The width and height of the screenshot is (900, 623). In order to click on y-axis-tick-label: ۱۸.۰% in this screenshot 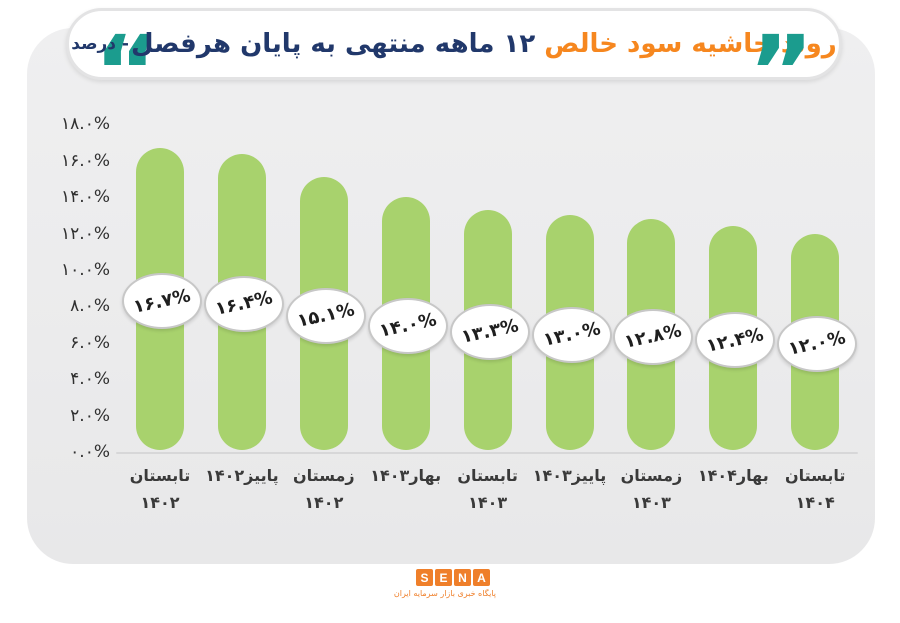, I will do `click(85, 124)`.